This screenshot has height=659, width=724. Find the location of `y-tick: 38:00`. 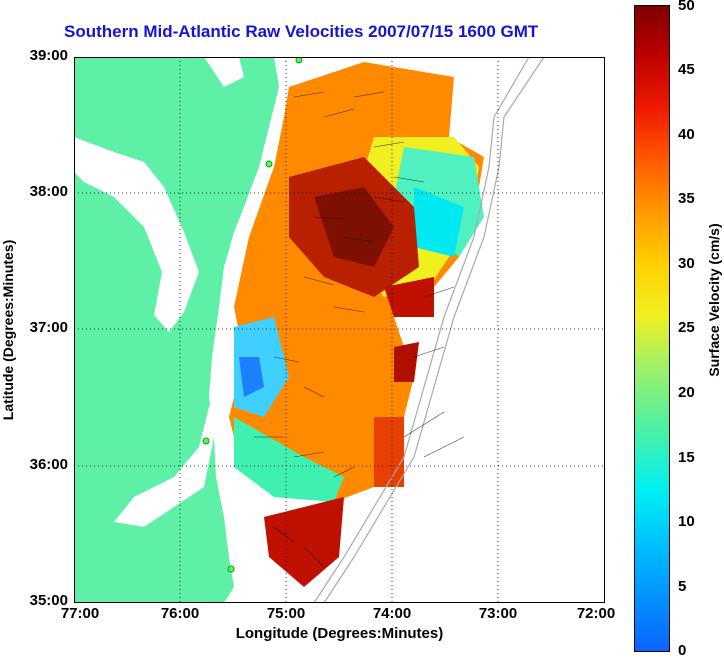

y-tick: 38:00 is located at coordinates (48, 191).